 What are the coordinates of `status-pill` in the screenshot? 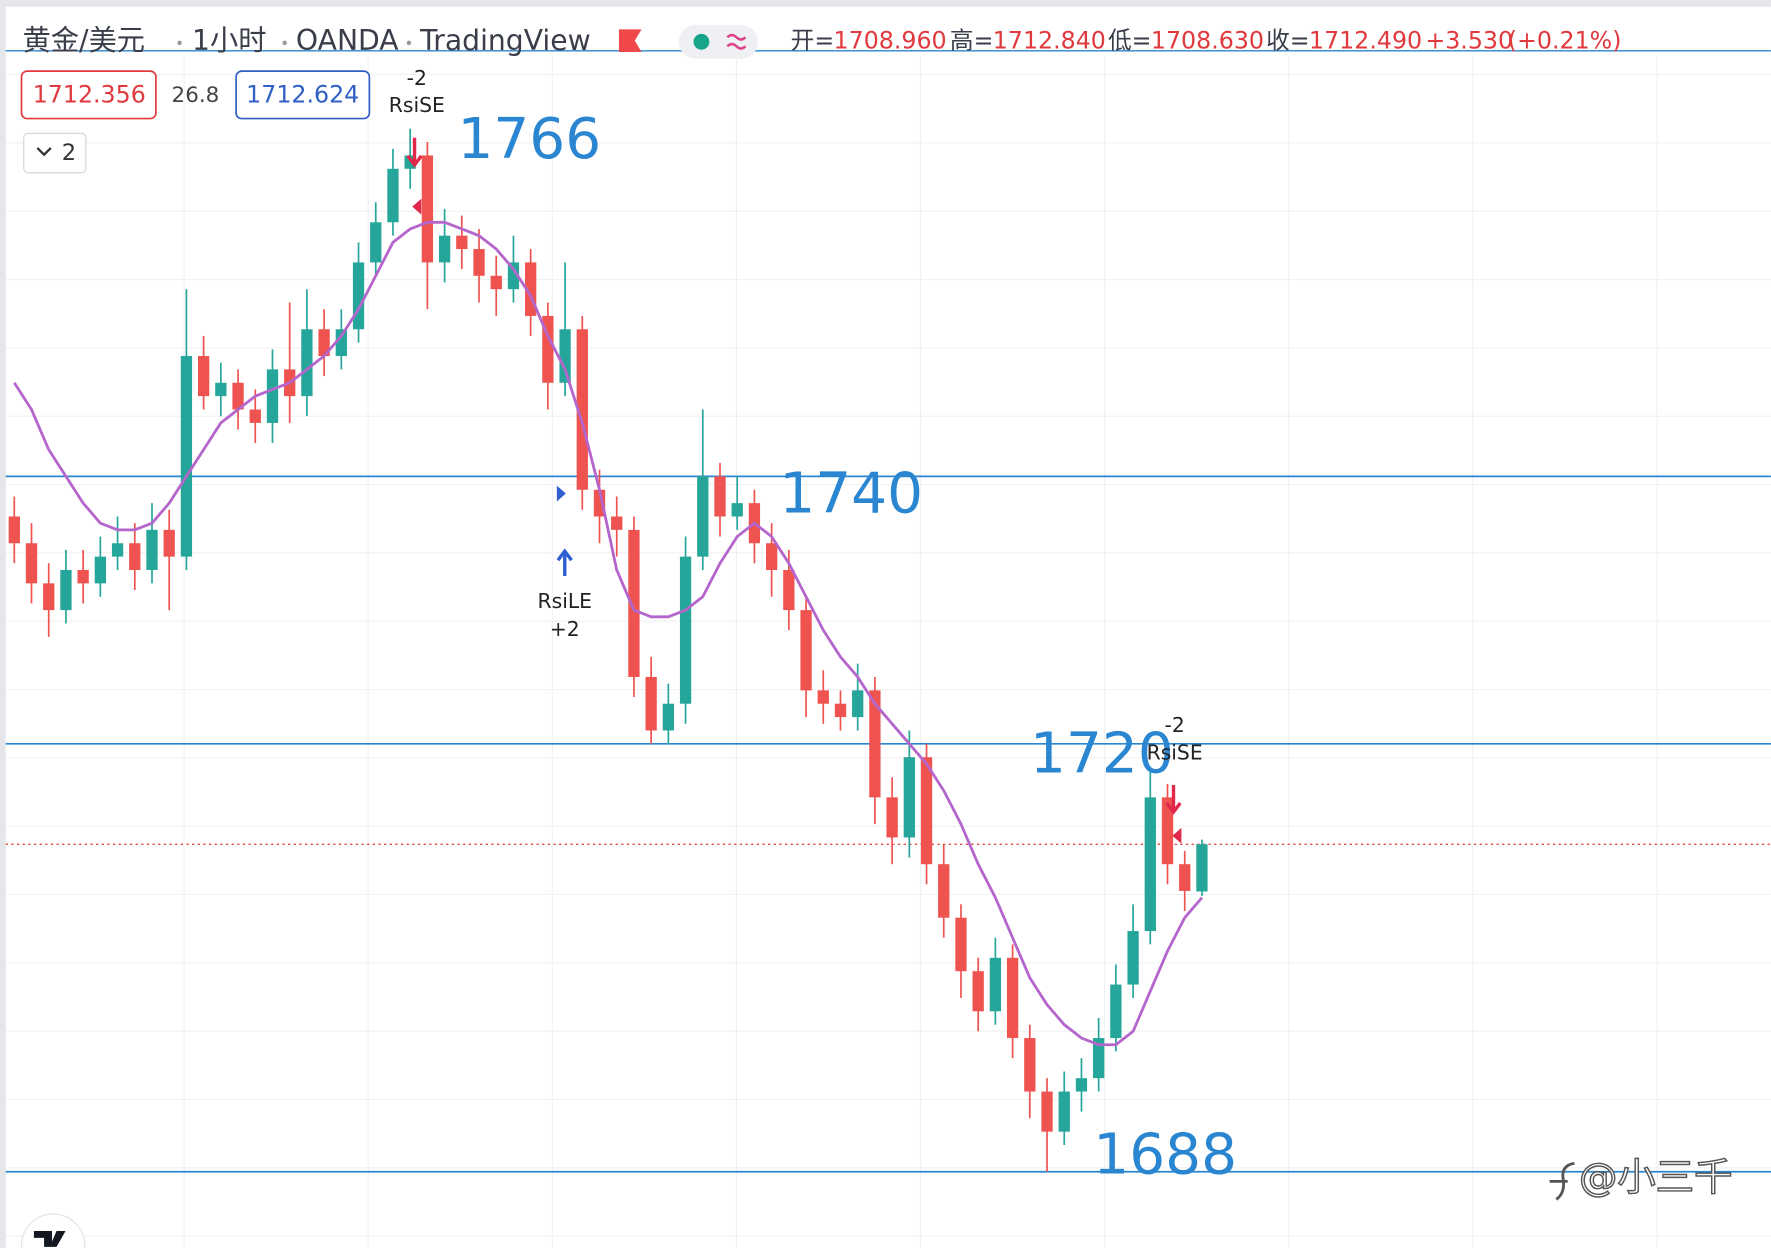 It's located at (718, 41).